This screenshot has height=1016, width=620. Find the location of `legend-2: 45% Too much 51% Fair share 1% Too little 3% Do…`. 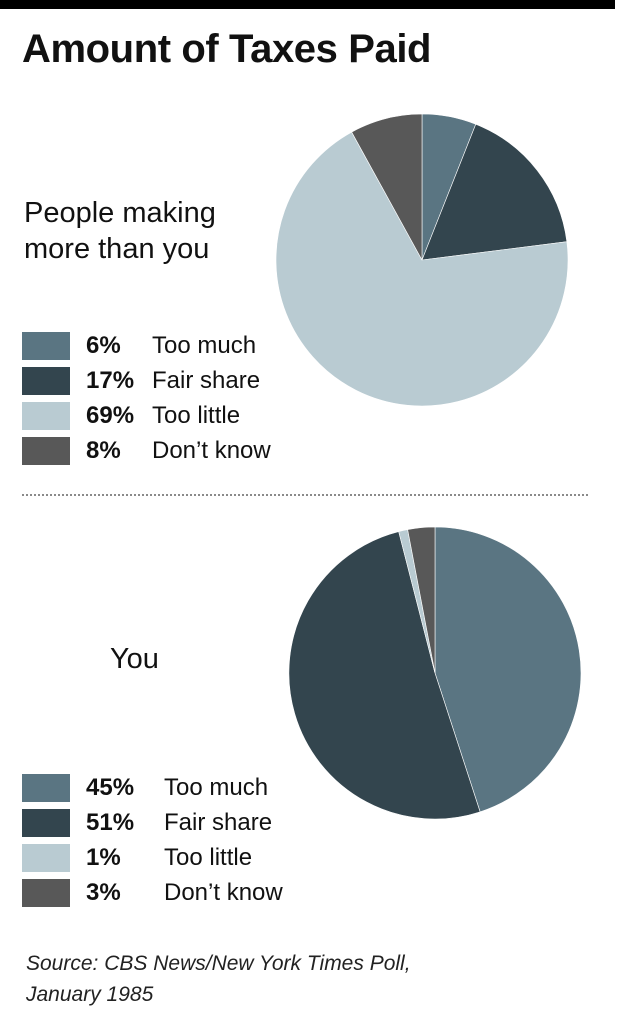

legend-2: 45% Too much 51% Fair share 1% Too little 3% Do… is located at coordinates (152, 840).